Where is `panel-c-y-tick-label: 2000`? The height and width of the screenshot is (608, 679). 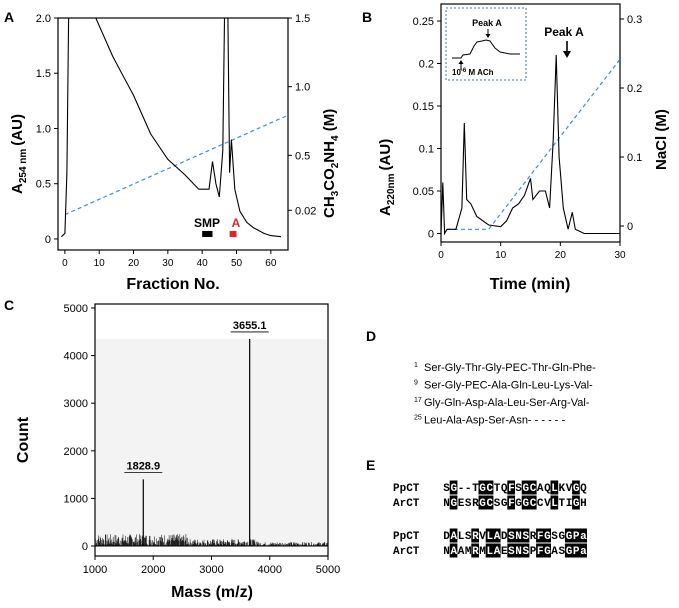 panel-c-y-tick-label: 2000 is located at coordinates (76, 452).